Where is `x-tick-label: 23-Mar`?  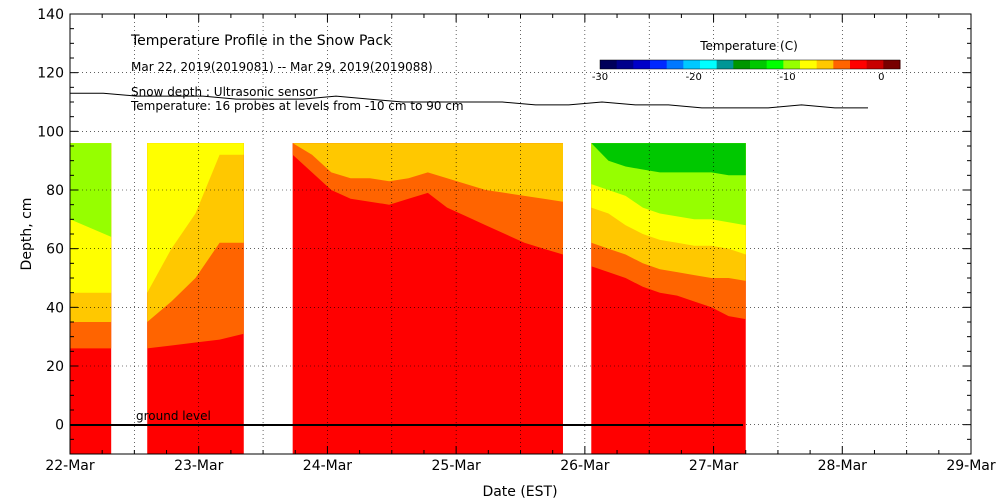
x-tick-label: 23-Mar is located at coordinates (199, 466).